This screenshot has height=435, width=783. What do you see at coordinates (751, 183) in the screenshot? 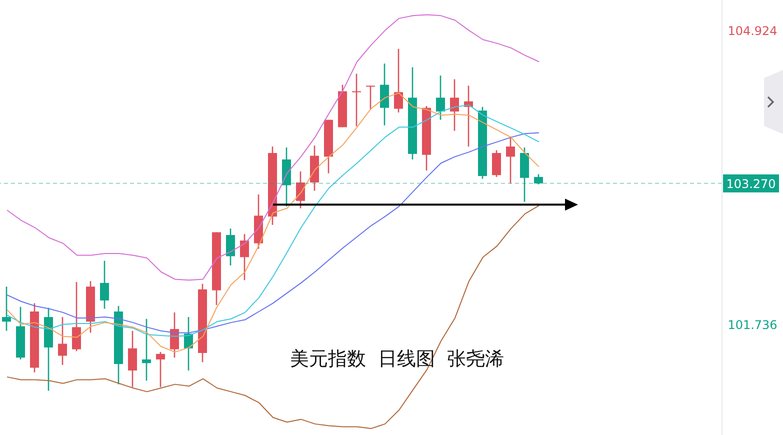
I see `ref-line-label: 103.270` at bounding box center [751, 183].